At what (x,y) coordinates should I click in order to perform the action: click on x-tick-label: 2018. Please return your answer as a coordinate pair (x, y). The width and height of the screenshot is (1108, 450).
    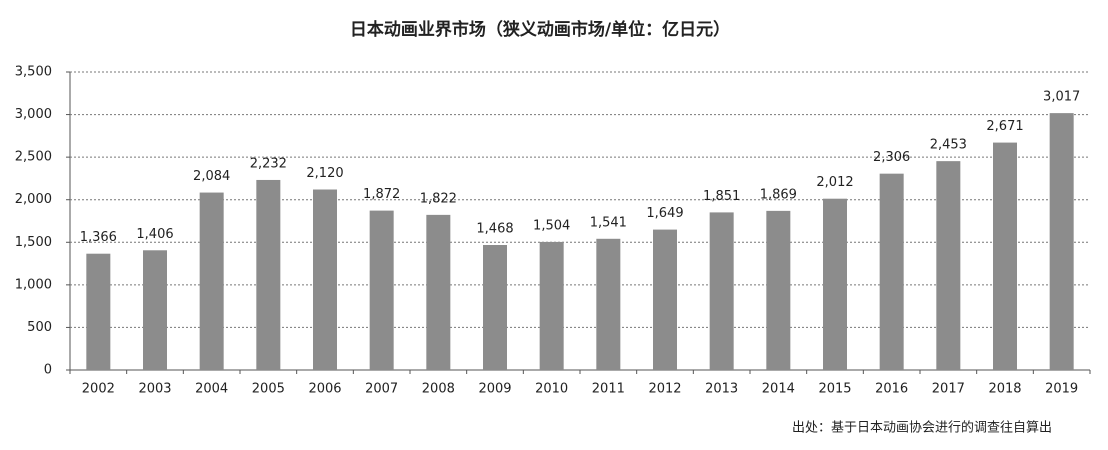
    Looking at the image, I should click on (1004, 389).